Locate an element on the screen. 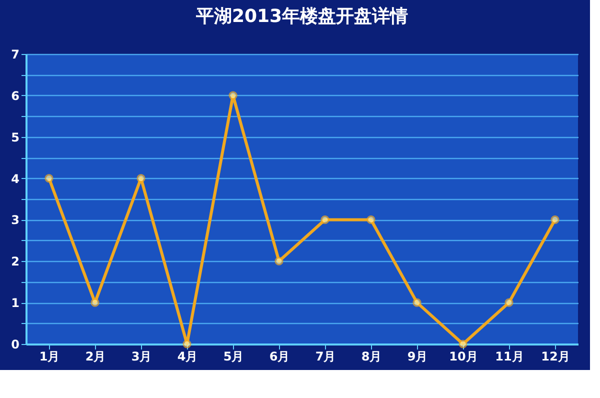  x-tick-label: 1月 is located at coordinates (49, 357).